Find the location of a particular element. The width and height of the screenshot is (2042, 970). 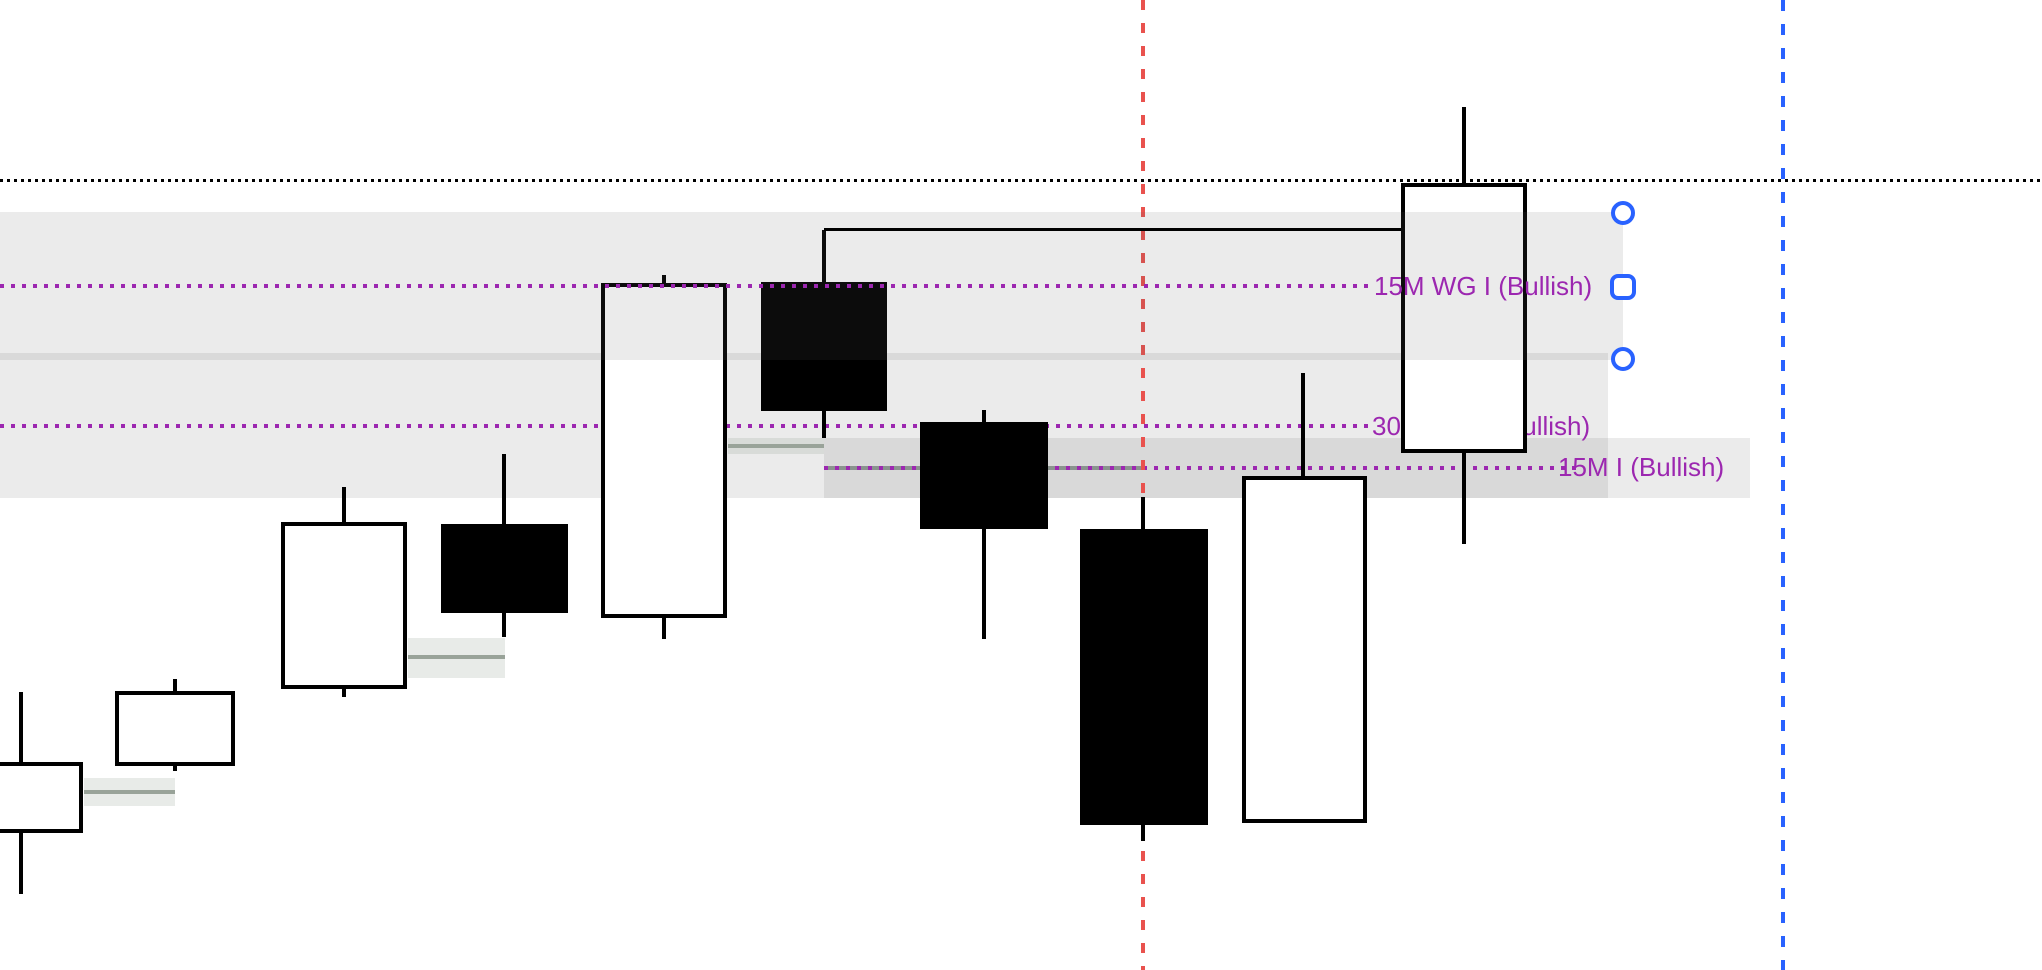

fvg-zone-midline is located at coordinates (983, 468).